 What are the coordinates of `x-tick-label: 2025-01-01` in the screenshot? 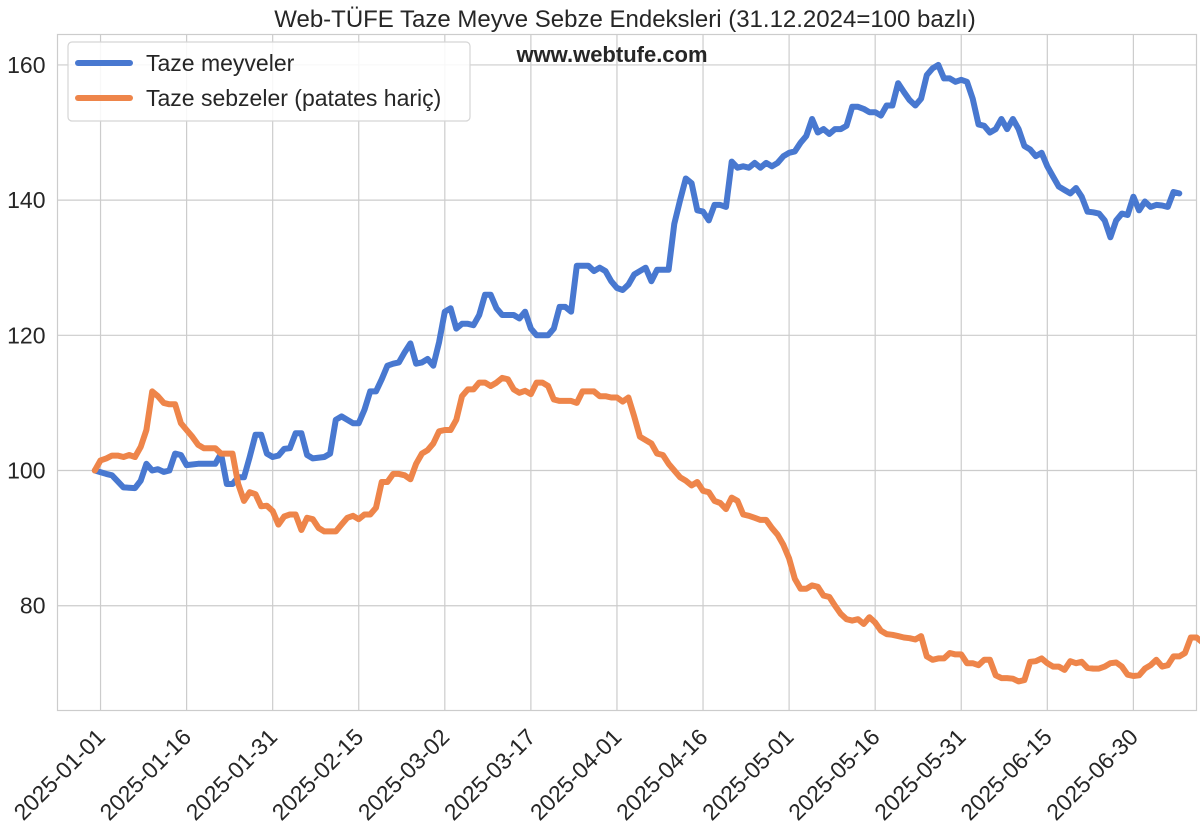 It's located at (59, 775).